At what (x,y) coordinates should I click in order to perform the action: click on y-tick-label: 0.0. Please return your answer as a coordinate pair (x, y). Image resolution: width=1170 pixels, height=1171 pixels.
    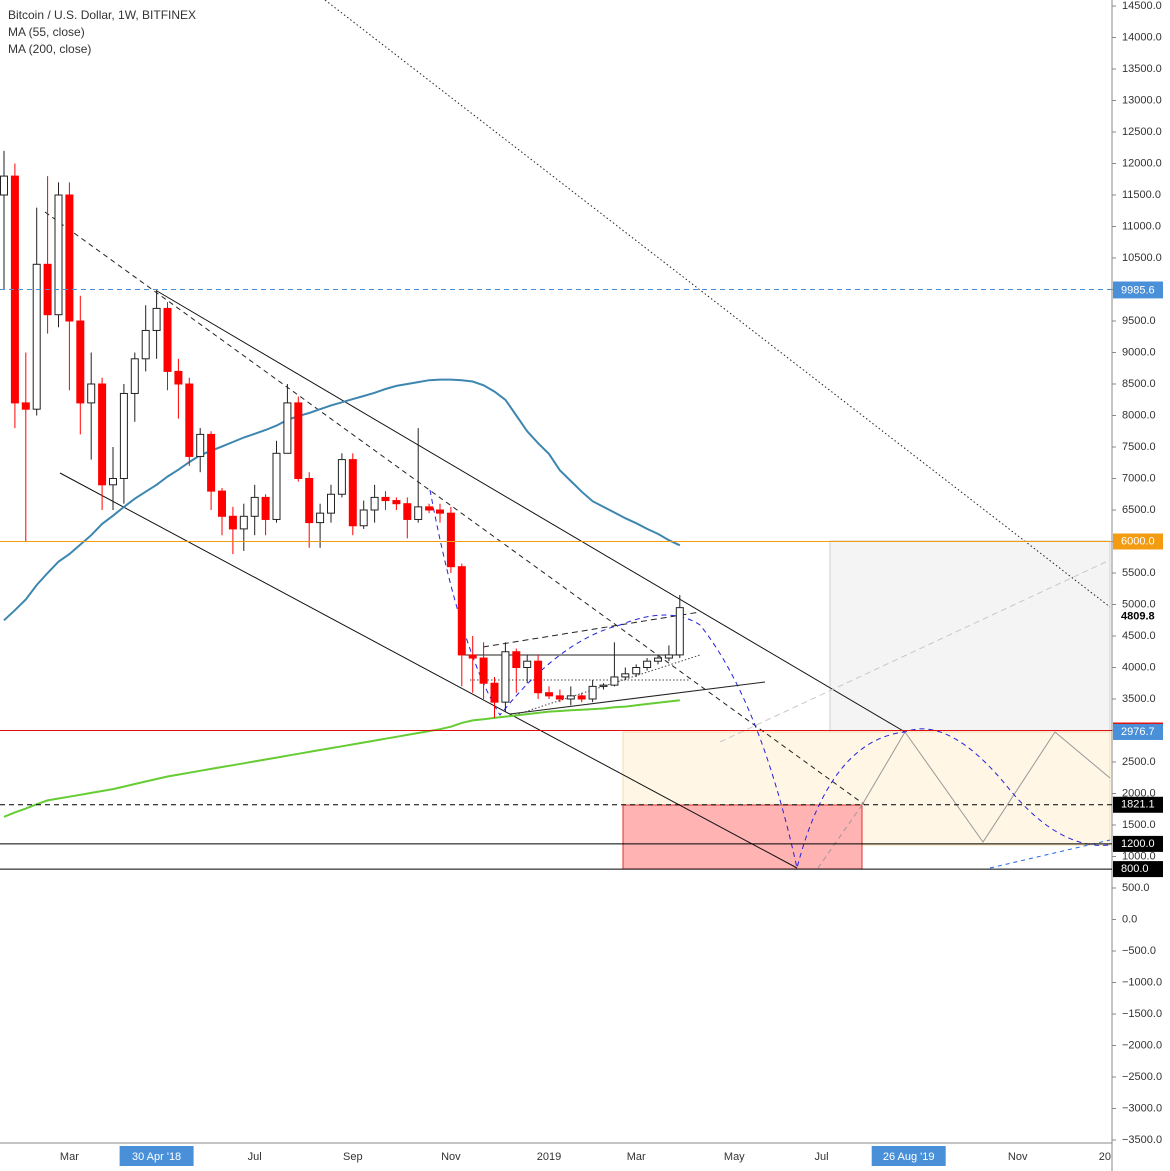
    Looking at the image, I should click on (1129, 919).